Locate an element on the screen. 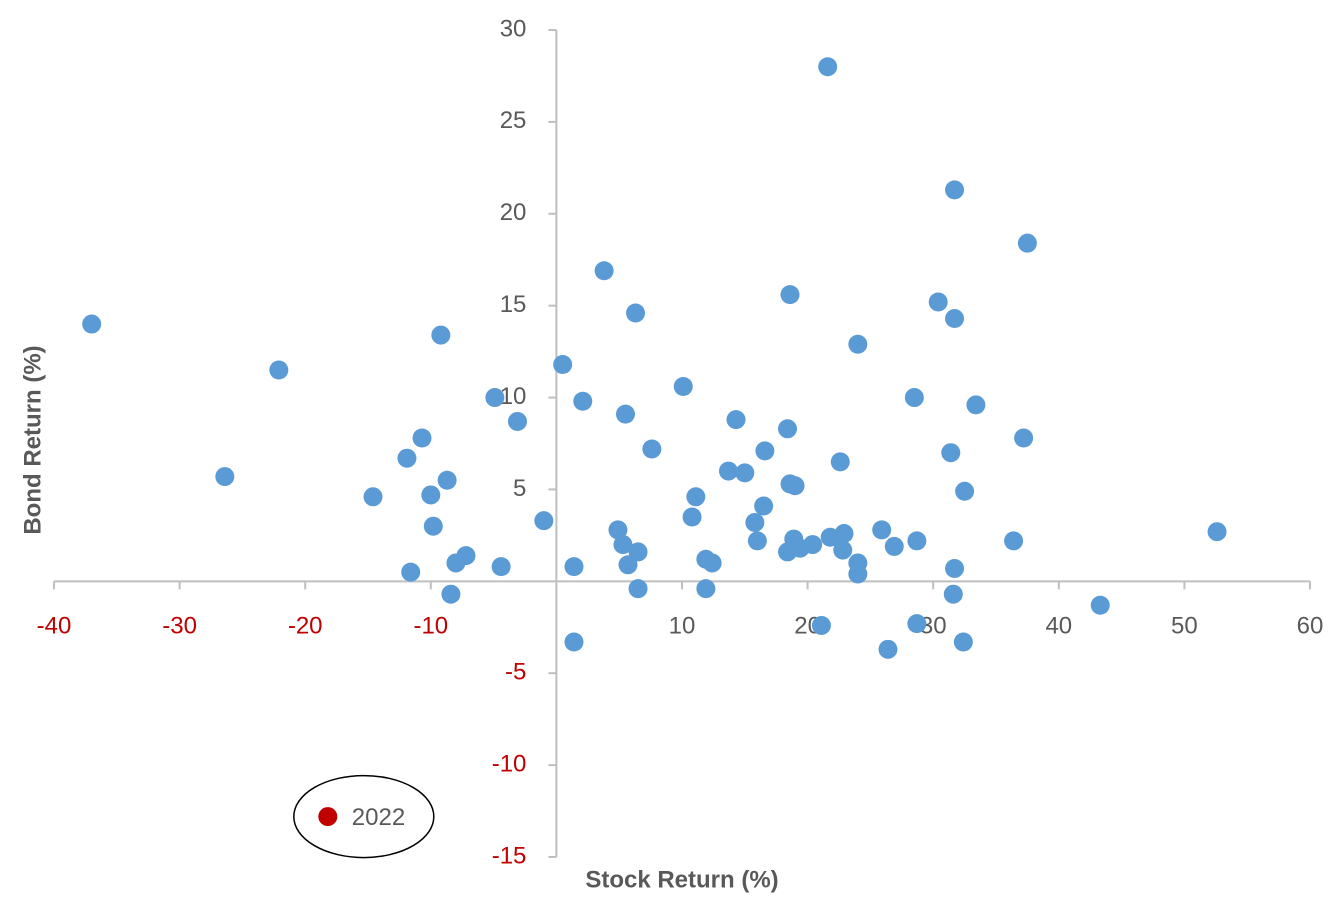  x-tick-label: 10 is located at coordinates (682, 626).